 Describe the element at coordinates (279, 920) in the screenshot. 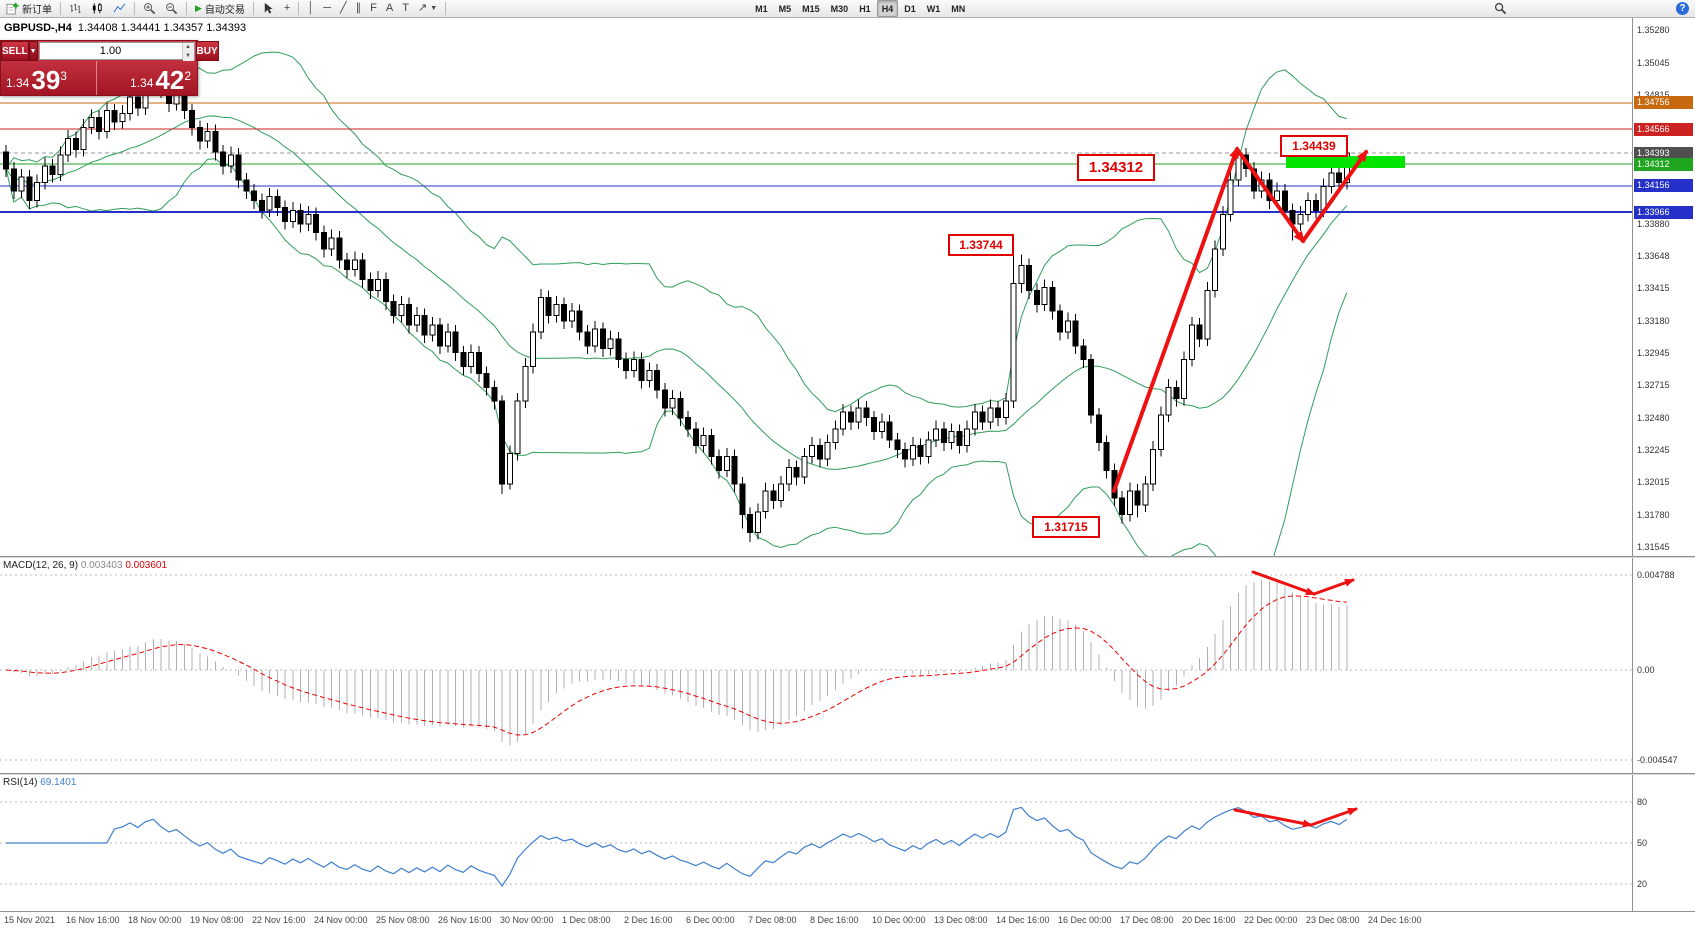

I see `time-axis-label: 22 Nov 16:00` at that location.